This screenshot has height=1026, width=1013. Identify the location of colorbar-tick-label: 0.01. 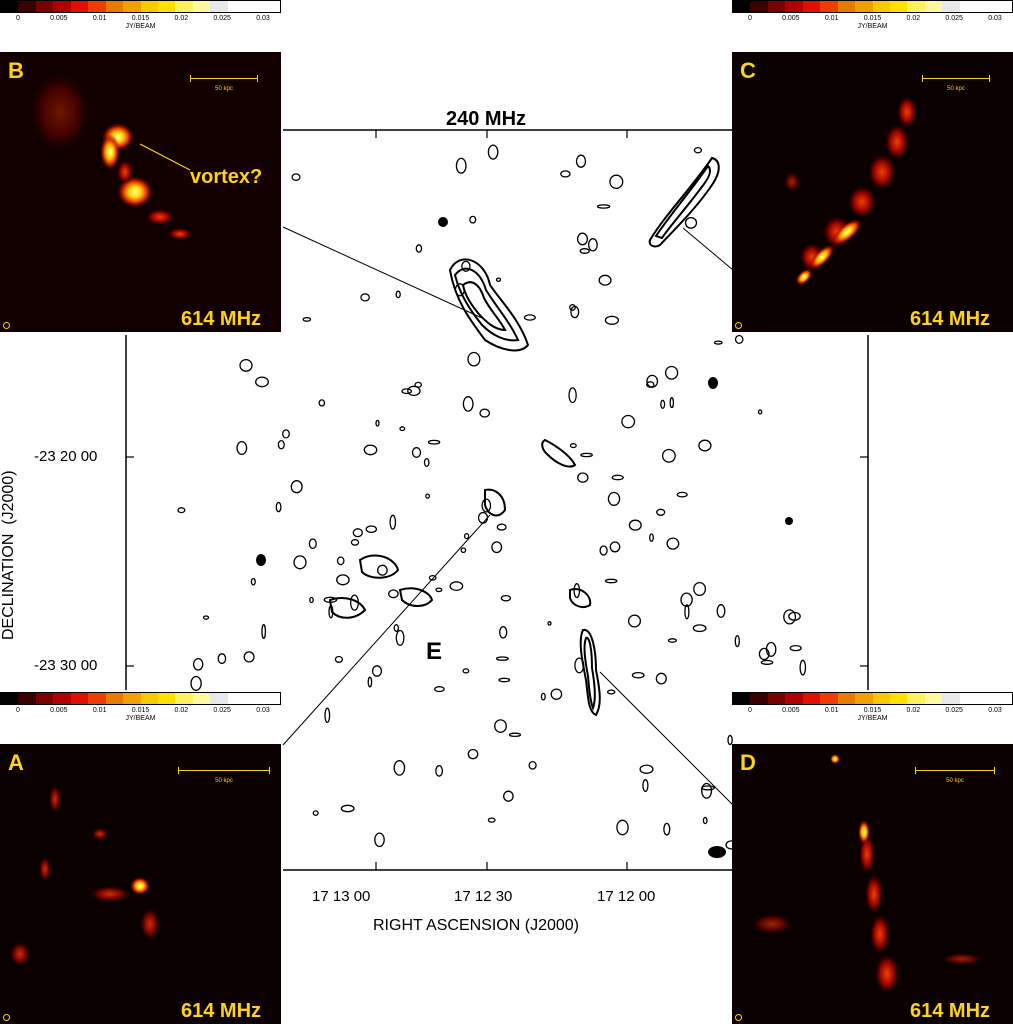
(99, 710).